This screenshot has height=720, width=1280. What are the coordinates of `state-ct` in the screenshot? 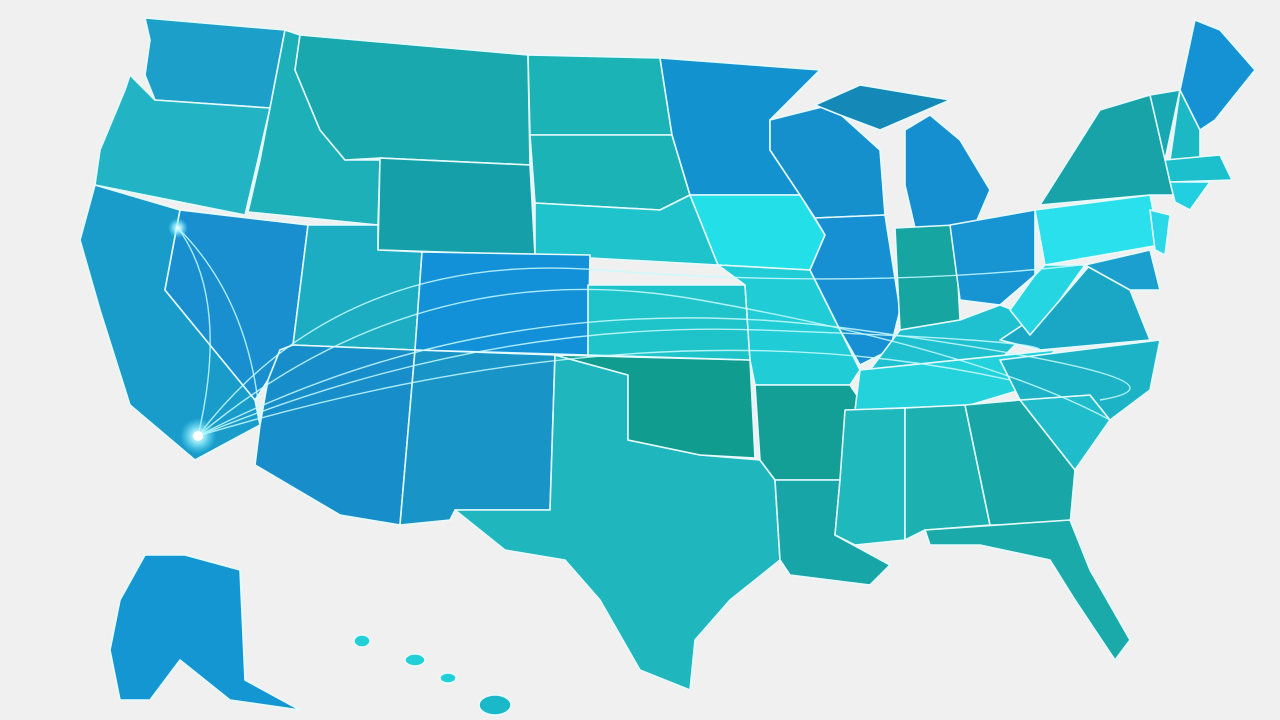 It's located at (1190, 196).